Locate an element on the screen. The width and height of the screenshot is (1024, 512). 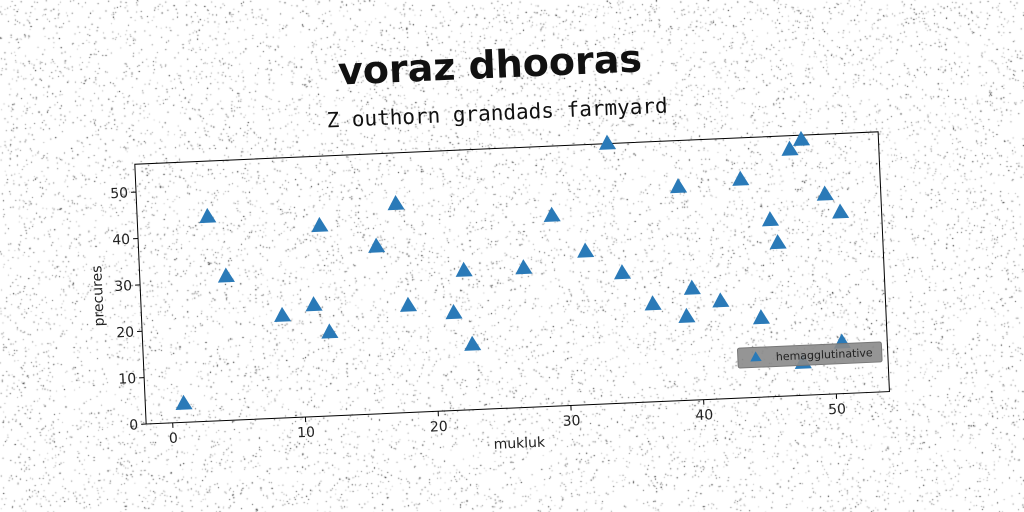
x-tick-label: 30 is located at coordinates (571, 421).